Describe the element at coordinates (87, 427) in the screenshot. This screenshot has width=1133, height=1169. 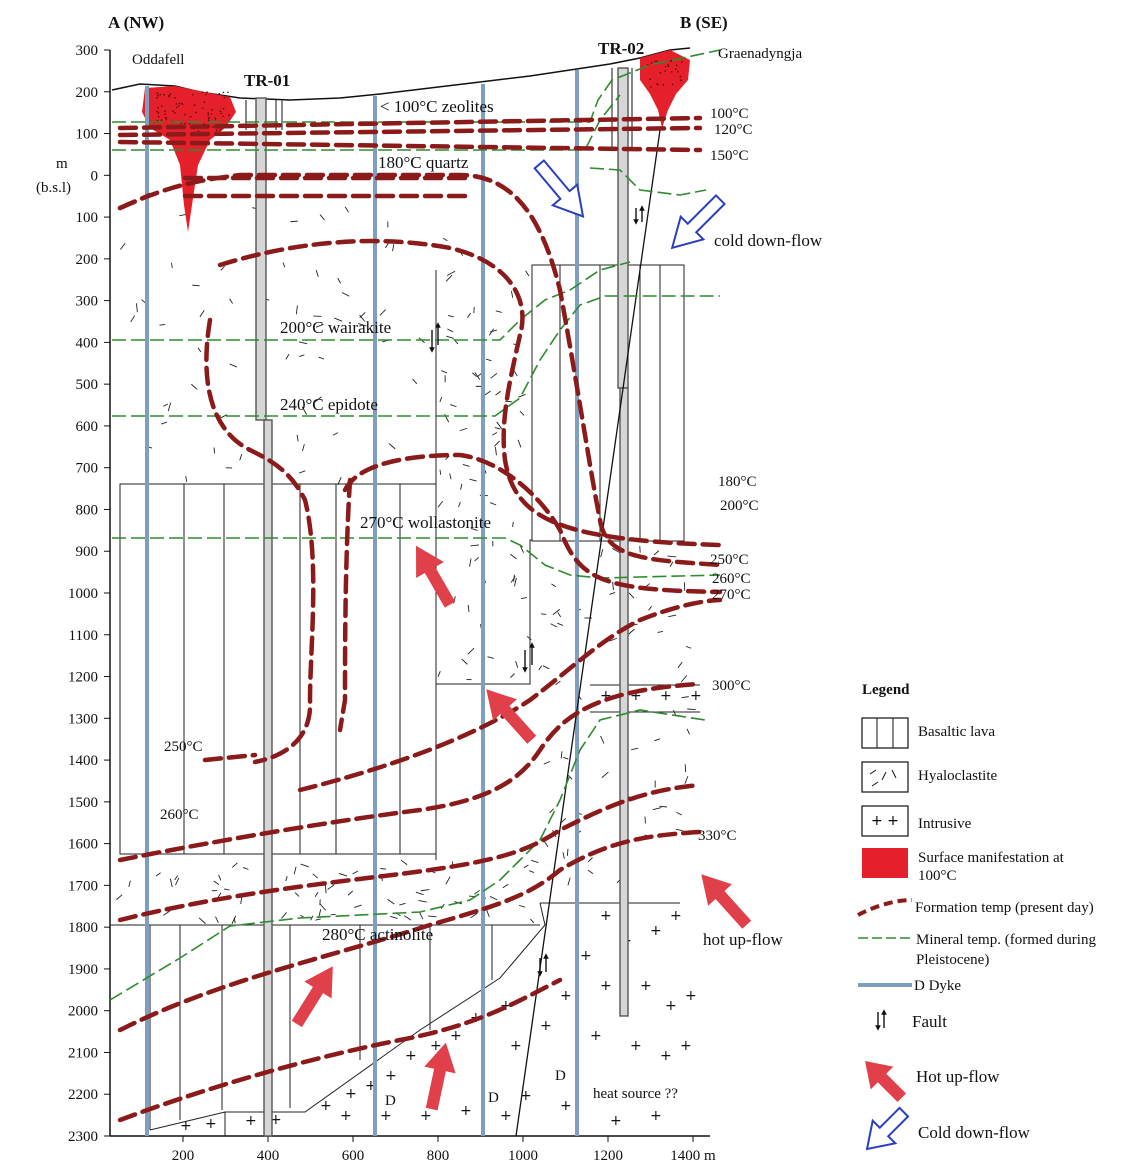
I see `depth-tick-label: 600` at that location.